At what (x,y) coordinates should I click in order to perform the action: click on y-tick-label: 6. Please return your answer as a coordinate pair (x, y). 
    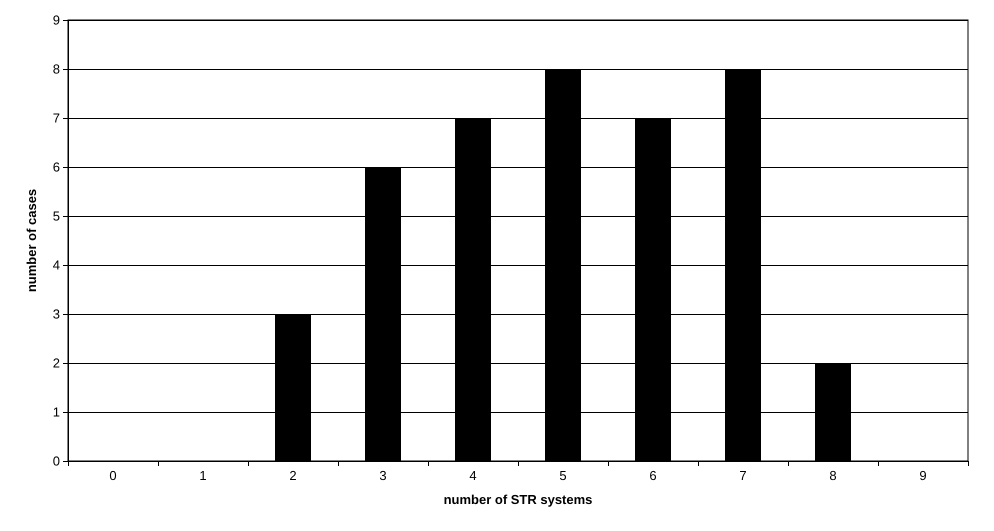
    Looking at the image, I should click on (56, 167).